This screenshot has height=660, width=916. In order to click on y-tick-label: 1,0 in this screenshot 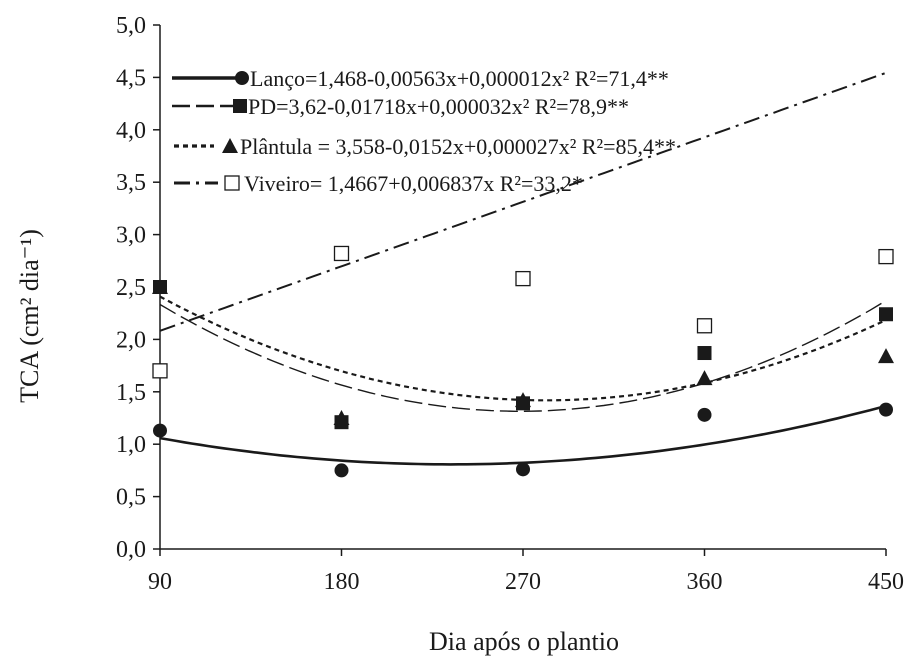, I will do `click(131, 445)`.